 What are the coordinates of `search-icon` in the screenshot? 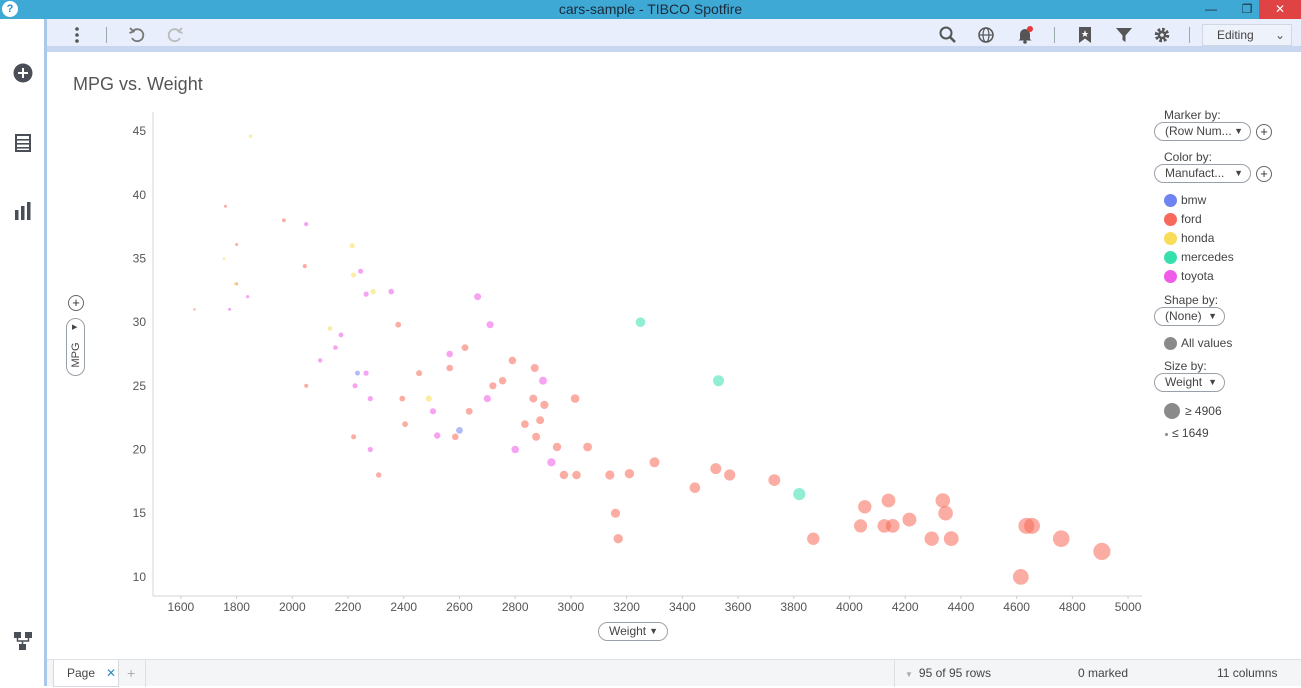 It's located at (948, 35).